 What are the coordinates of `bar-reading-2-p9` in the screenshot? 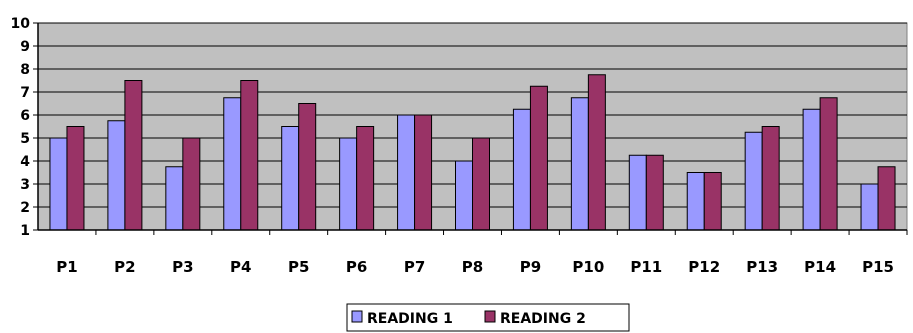 It's located at (538, 158).